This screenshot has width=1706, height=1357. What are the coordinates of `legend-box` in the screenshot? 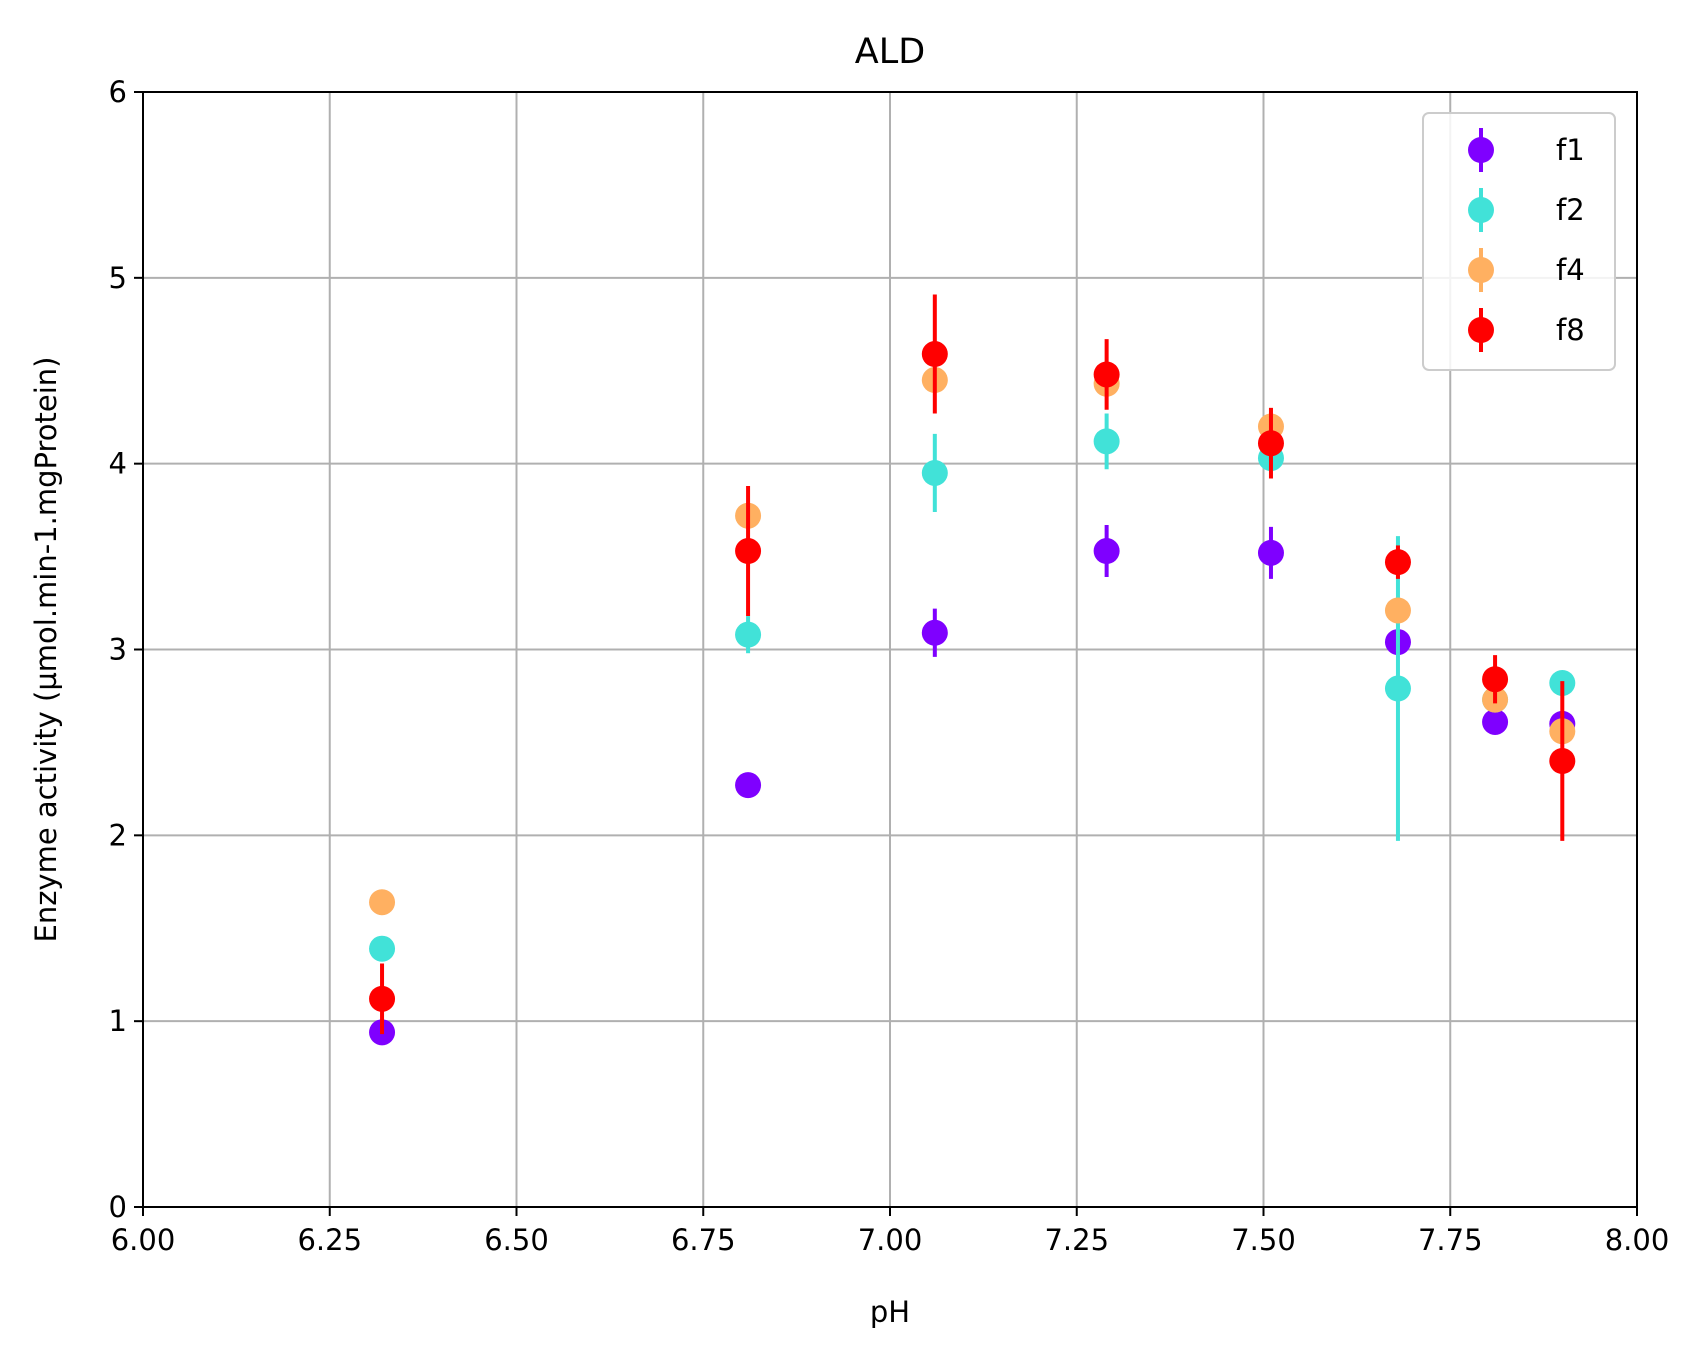 It's located at (1519, 241).